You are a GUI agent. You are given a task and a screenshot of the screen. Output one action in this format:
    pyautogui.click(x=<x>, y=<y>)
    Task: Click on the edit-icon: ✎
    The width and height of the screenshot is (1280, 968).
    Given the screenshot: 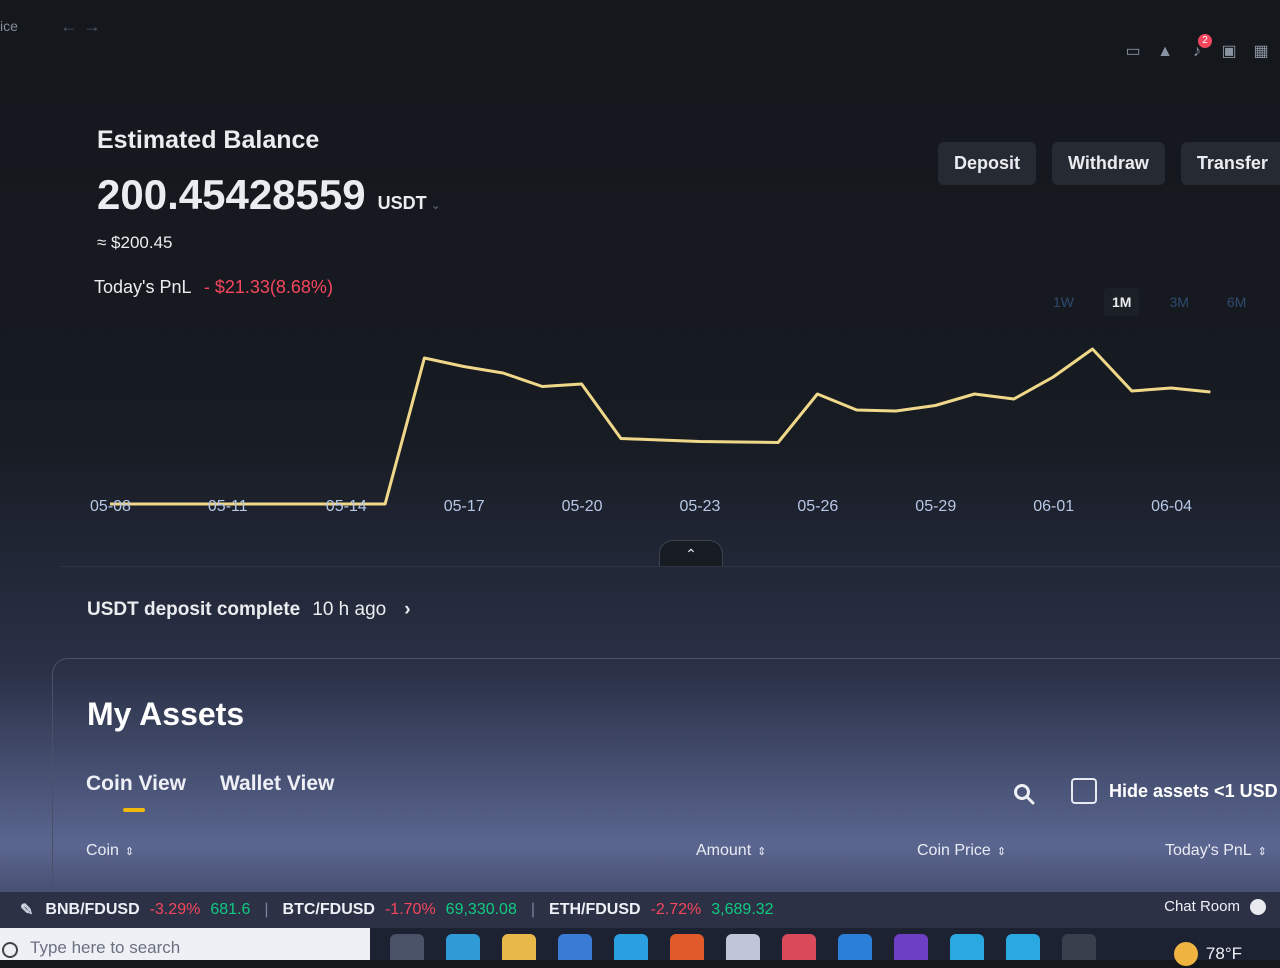 What is the action you would take?
    pyautogui.click(x=27, y=910)
    